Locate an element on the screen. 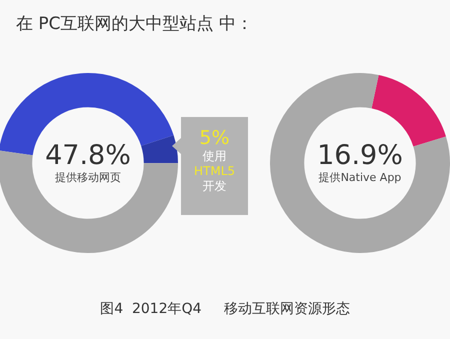 Image resolution: width=450 pixels, height=339 pixels. text: 提供移动网页 is located at coordinates (88, 178).